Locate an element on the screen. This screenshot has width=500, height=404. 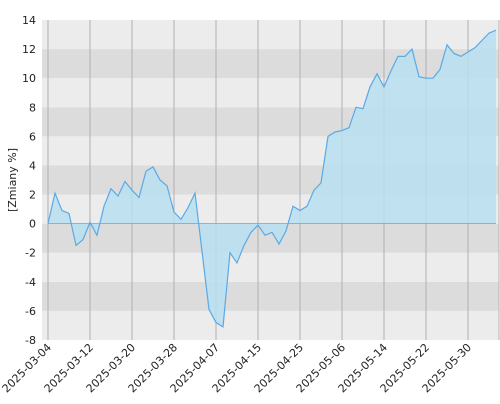
y-tick-label: 8 is located at coordinates (32, 107).